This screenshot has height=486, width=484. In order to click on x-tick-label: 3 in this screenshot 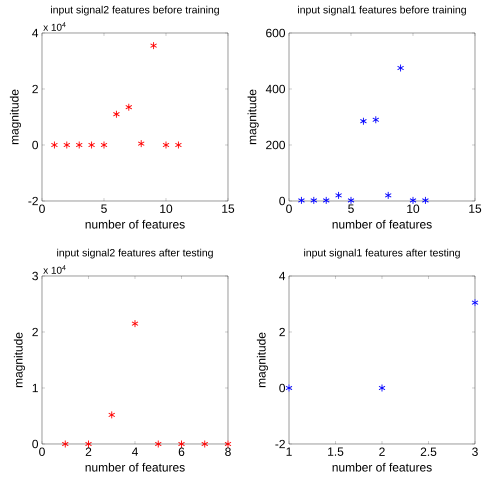, I will do `click(475, 452)`.